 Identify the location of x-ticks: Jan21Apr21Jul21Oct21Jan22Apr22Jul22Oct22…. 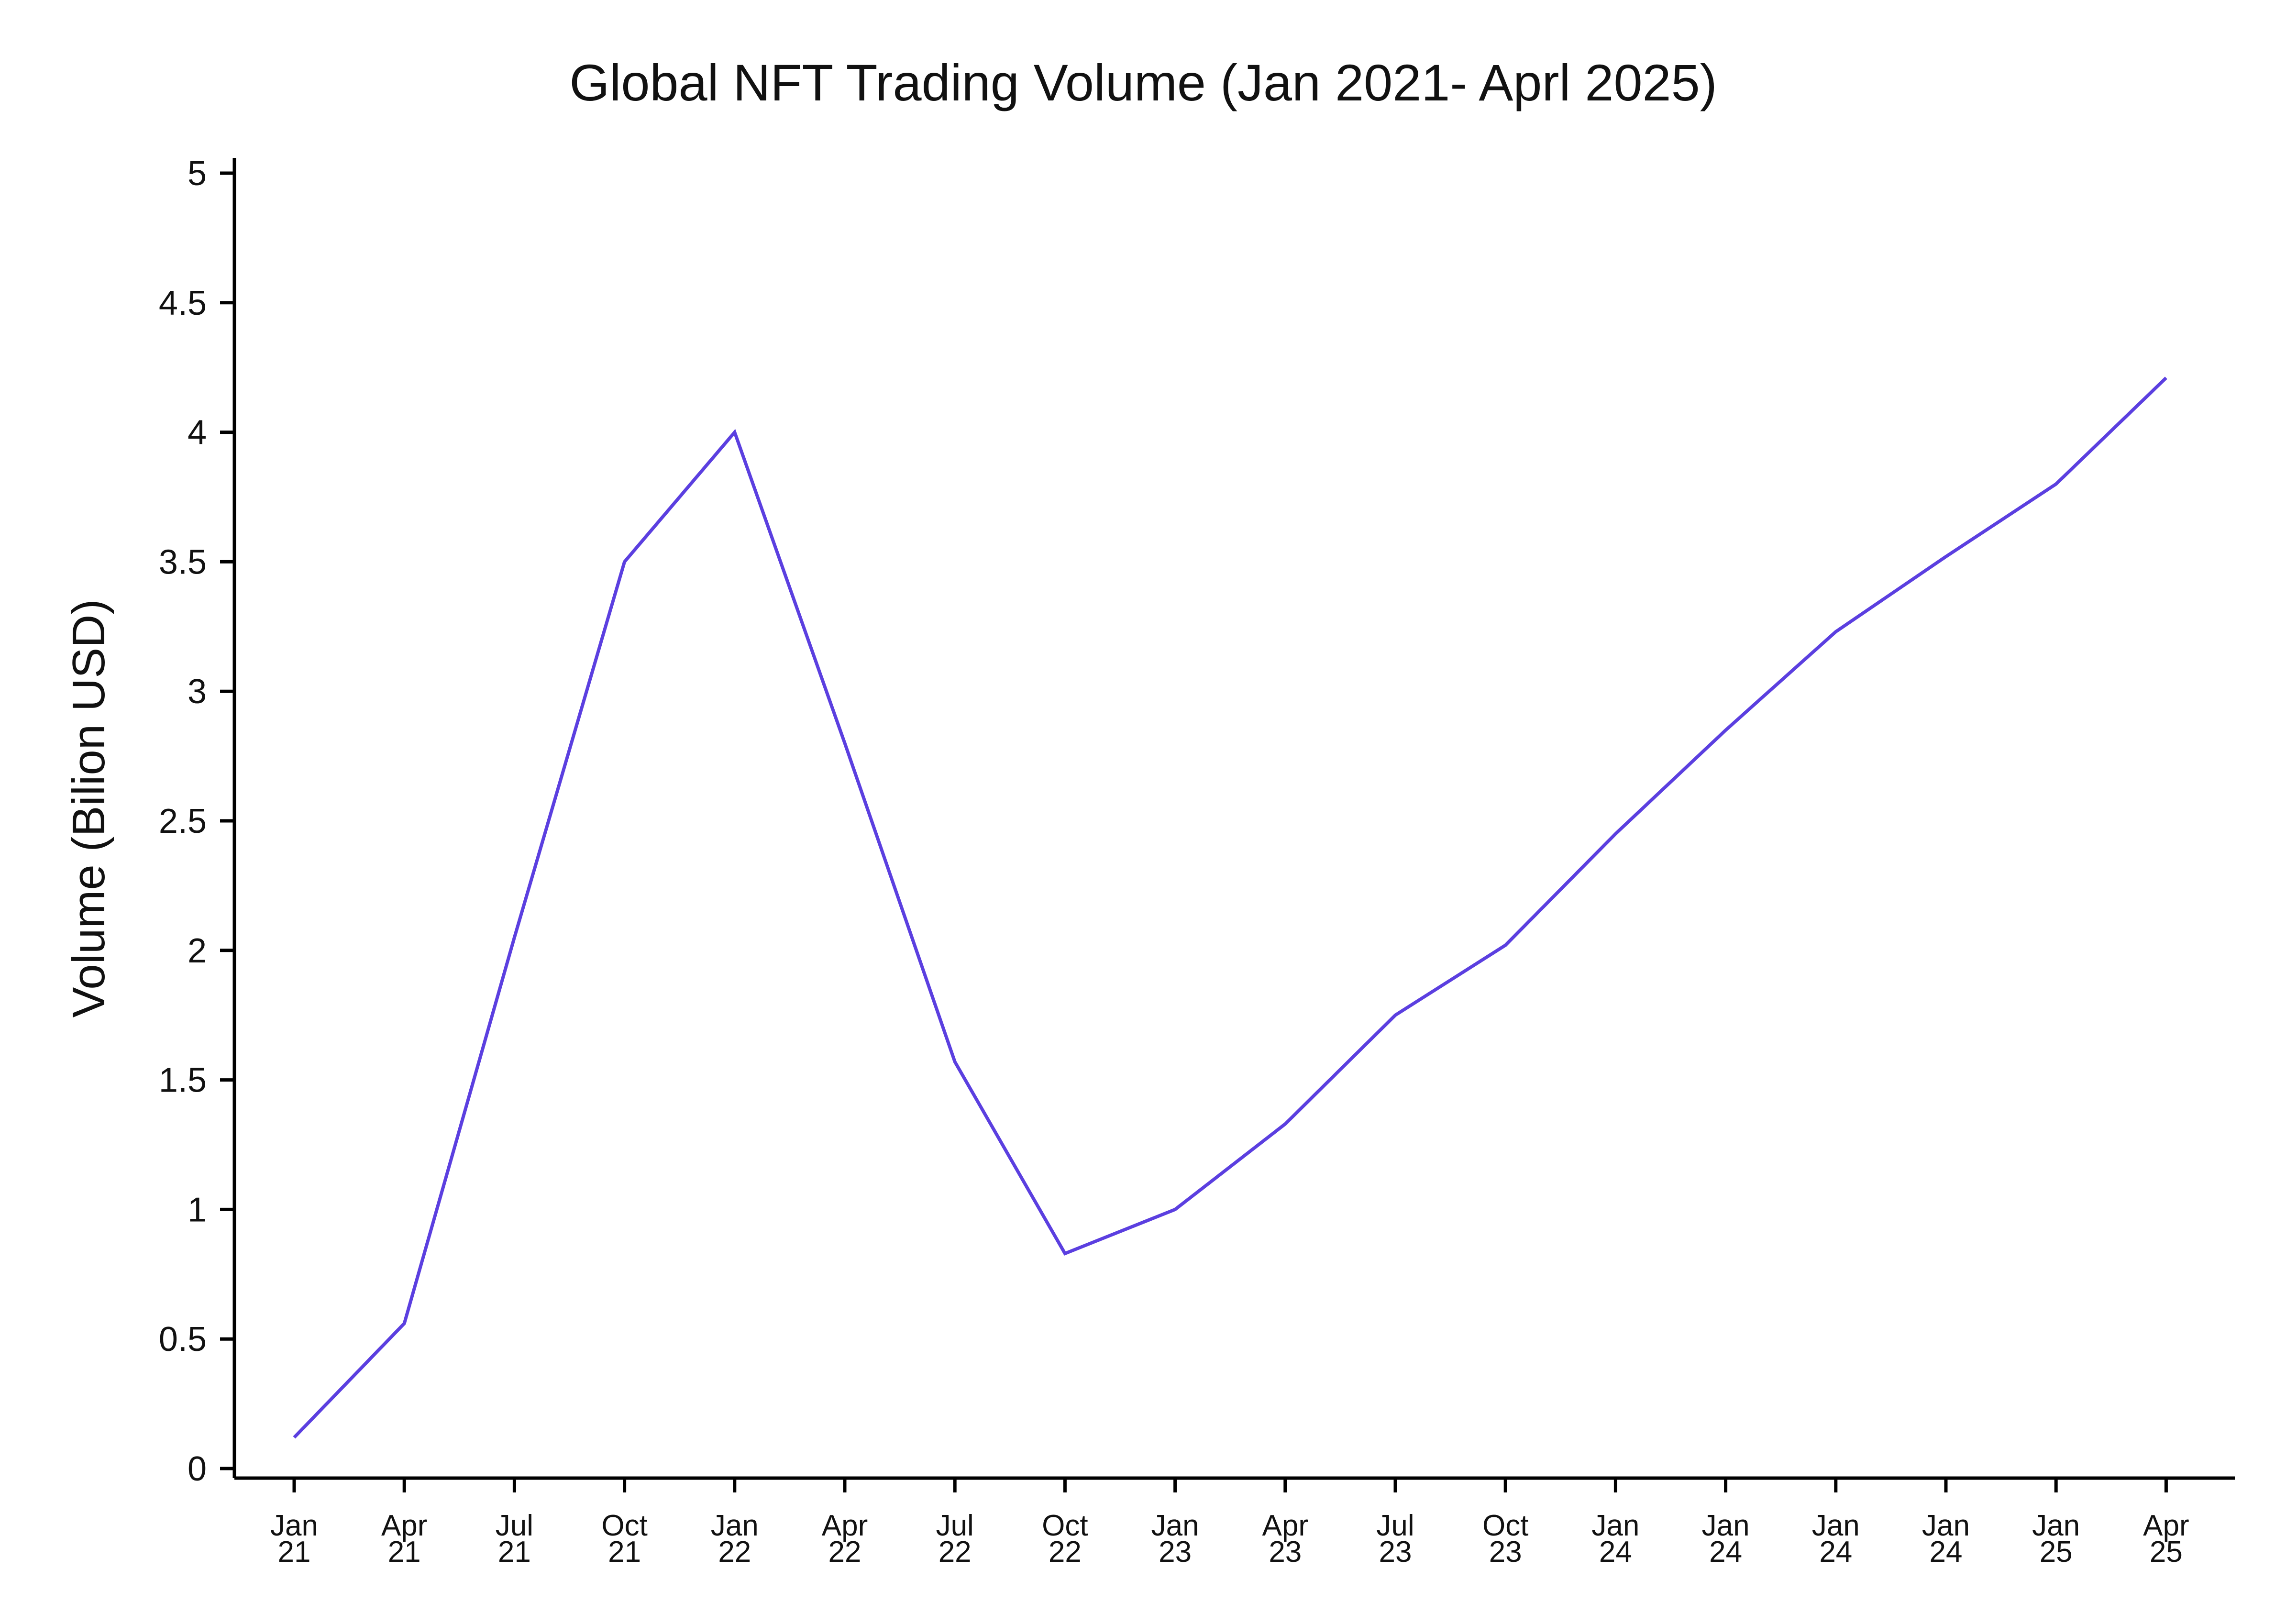
(1229, 1524).